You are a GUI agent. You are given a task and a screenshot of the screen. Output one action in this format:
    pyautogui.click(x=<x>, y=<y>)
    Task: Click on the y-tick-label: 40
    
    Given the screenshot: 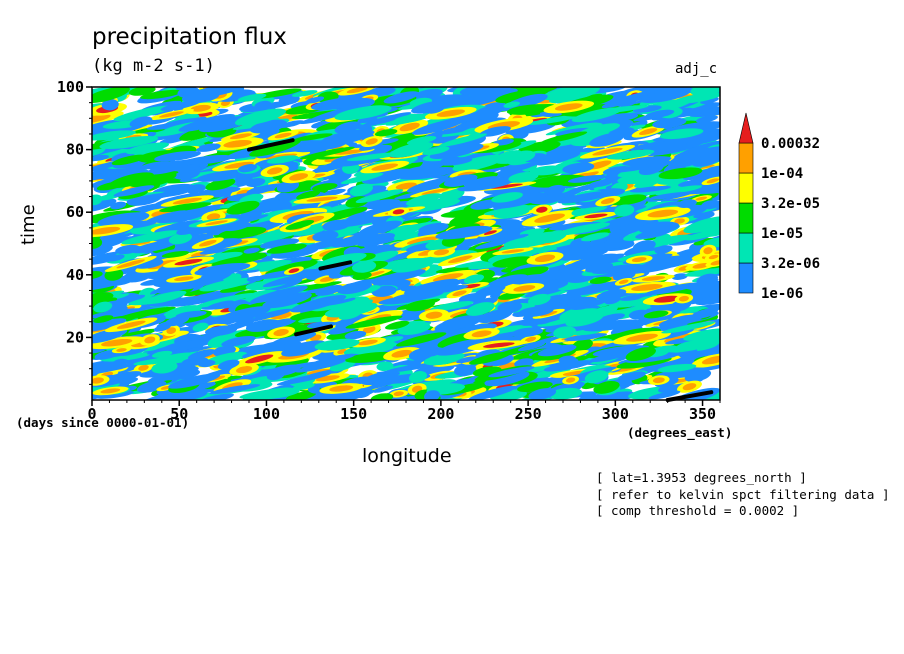 What is the action you would take?
    pyautogui.click(x=75, y=275)
    